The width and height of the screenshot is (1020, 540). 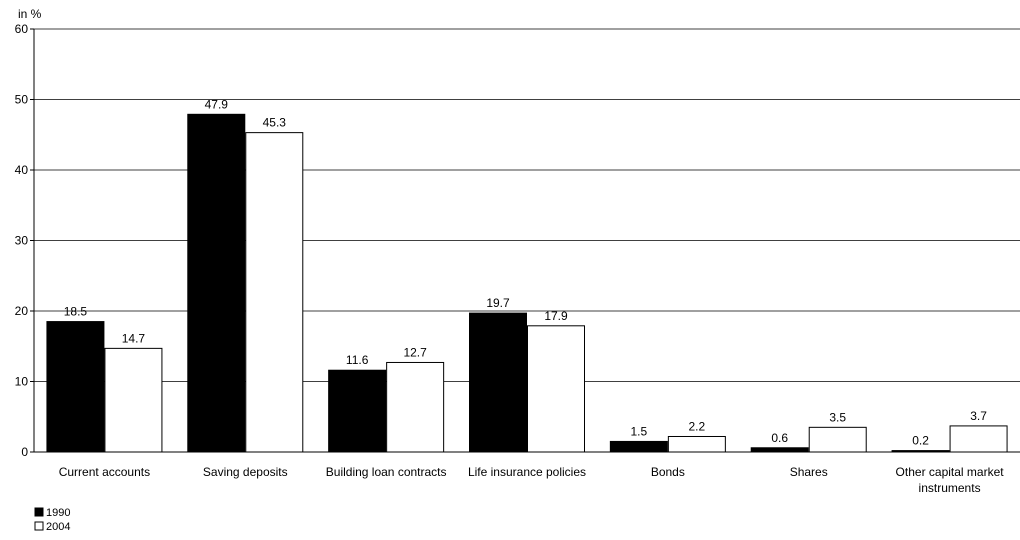 What do you see at coordinates (76, 312) in the screenshot?
I see `data-label-1990-0: 18.5` at bounding box center [76, 312].